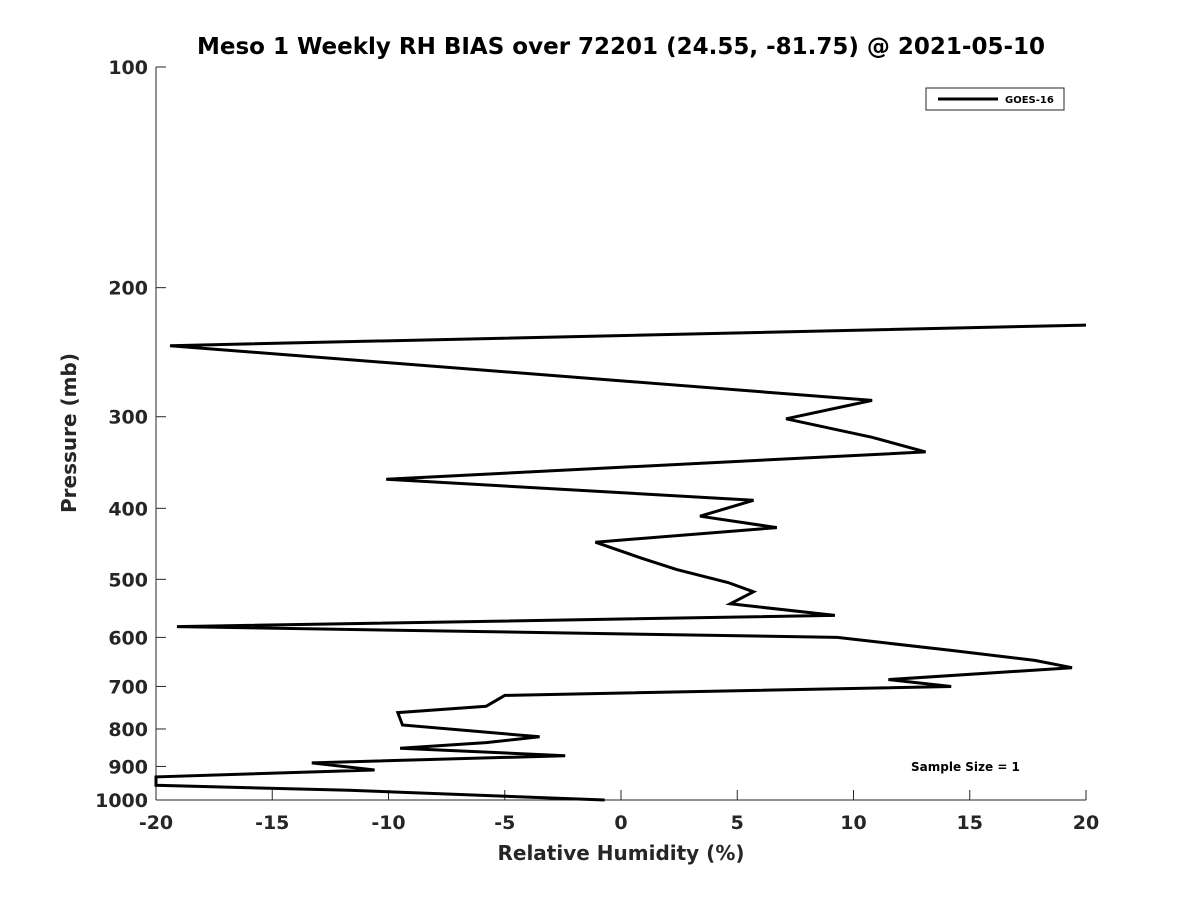 Image resolution: width=1200 pixels, height=900 pixels. I want to click on legend: GOES-16, so click(995, 99).